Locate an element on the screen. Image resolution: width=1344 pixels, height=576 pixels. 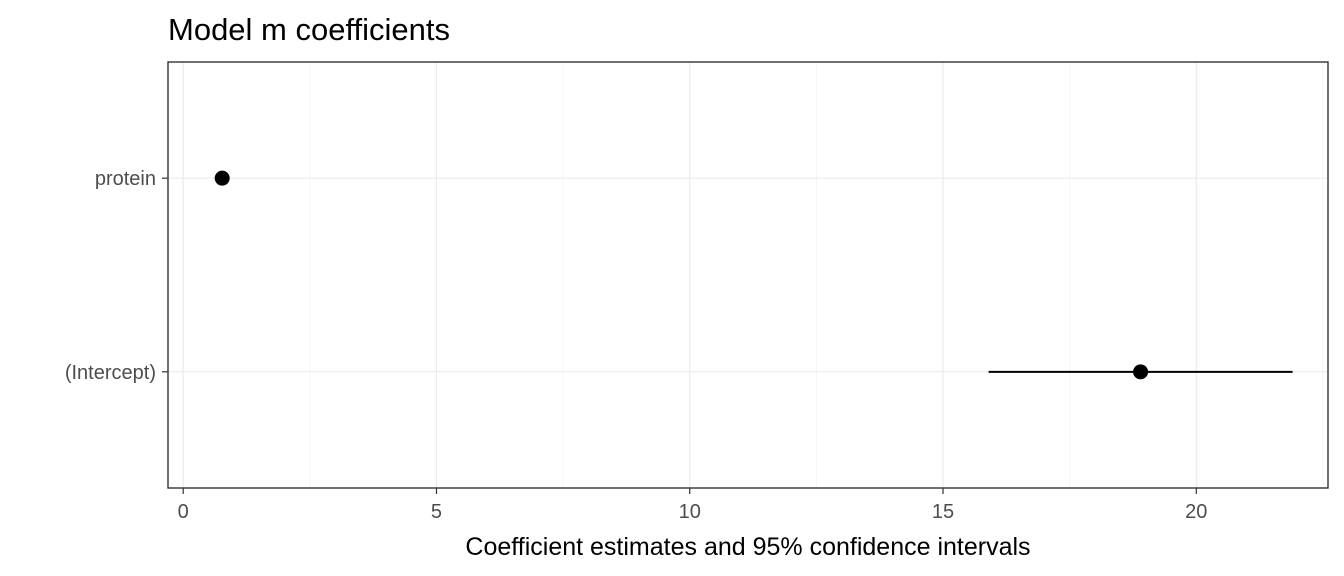
chart-title: Model m coefficients is located at coordinates (309, 29).